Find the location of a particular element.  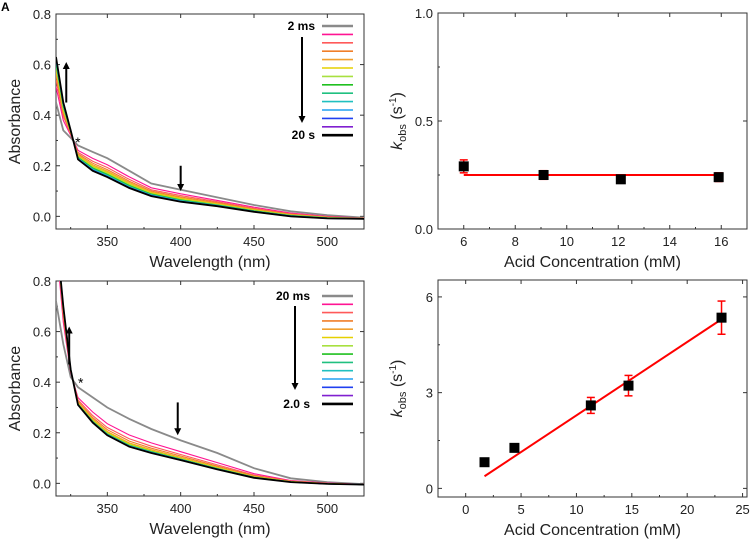

y-tick-label: 0.5 is located at coordinates (424, 121).